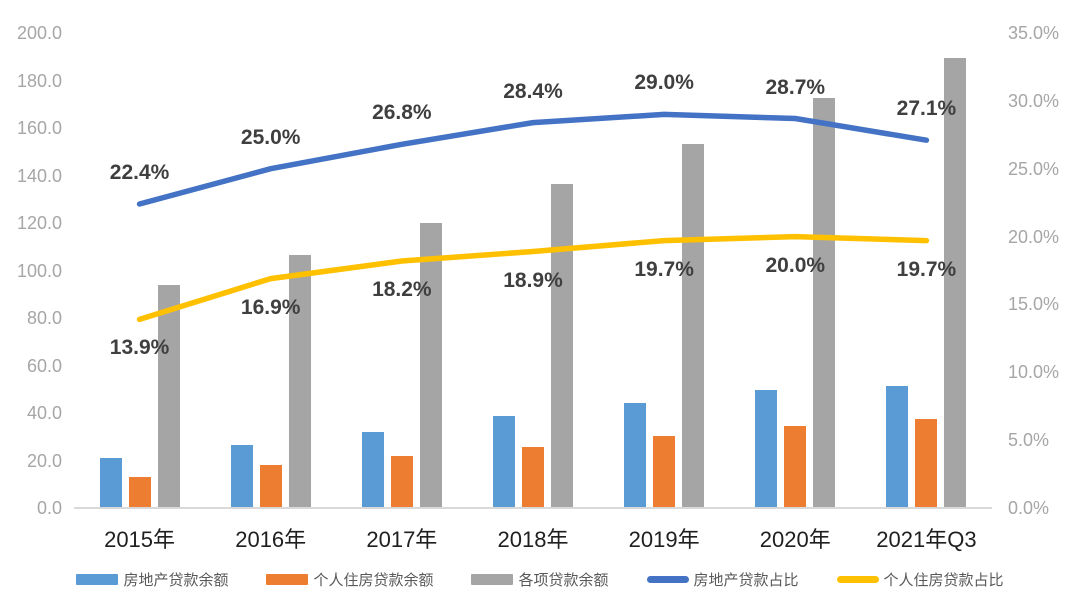 The width and height of the screenshot is (1080, 604). Describe the element at coordinates (533, 91) in the screenshot. I see `line-data-label: 28.4%` at that location.